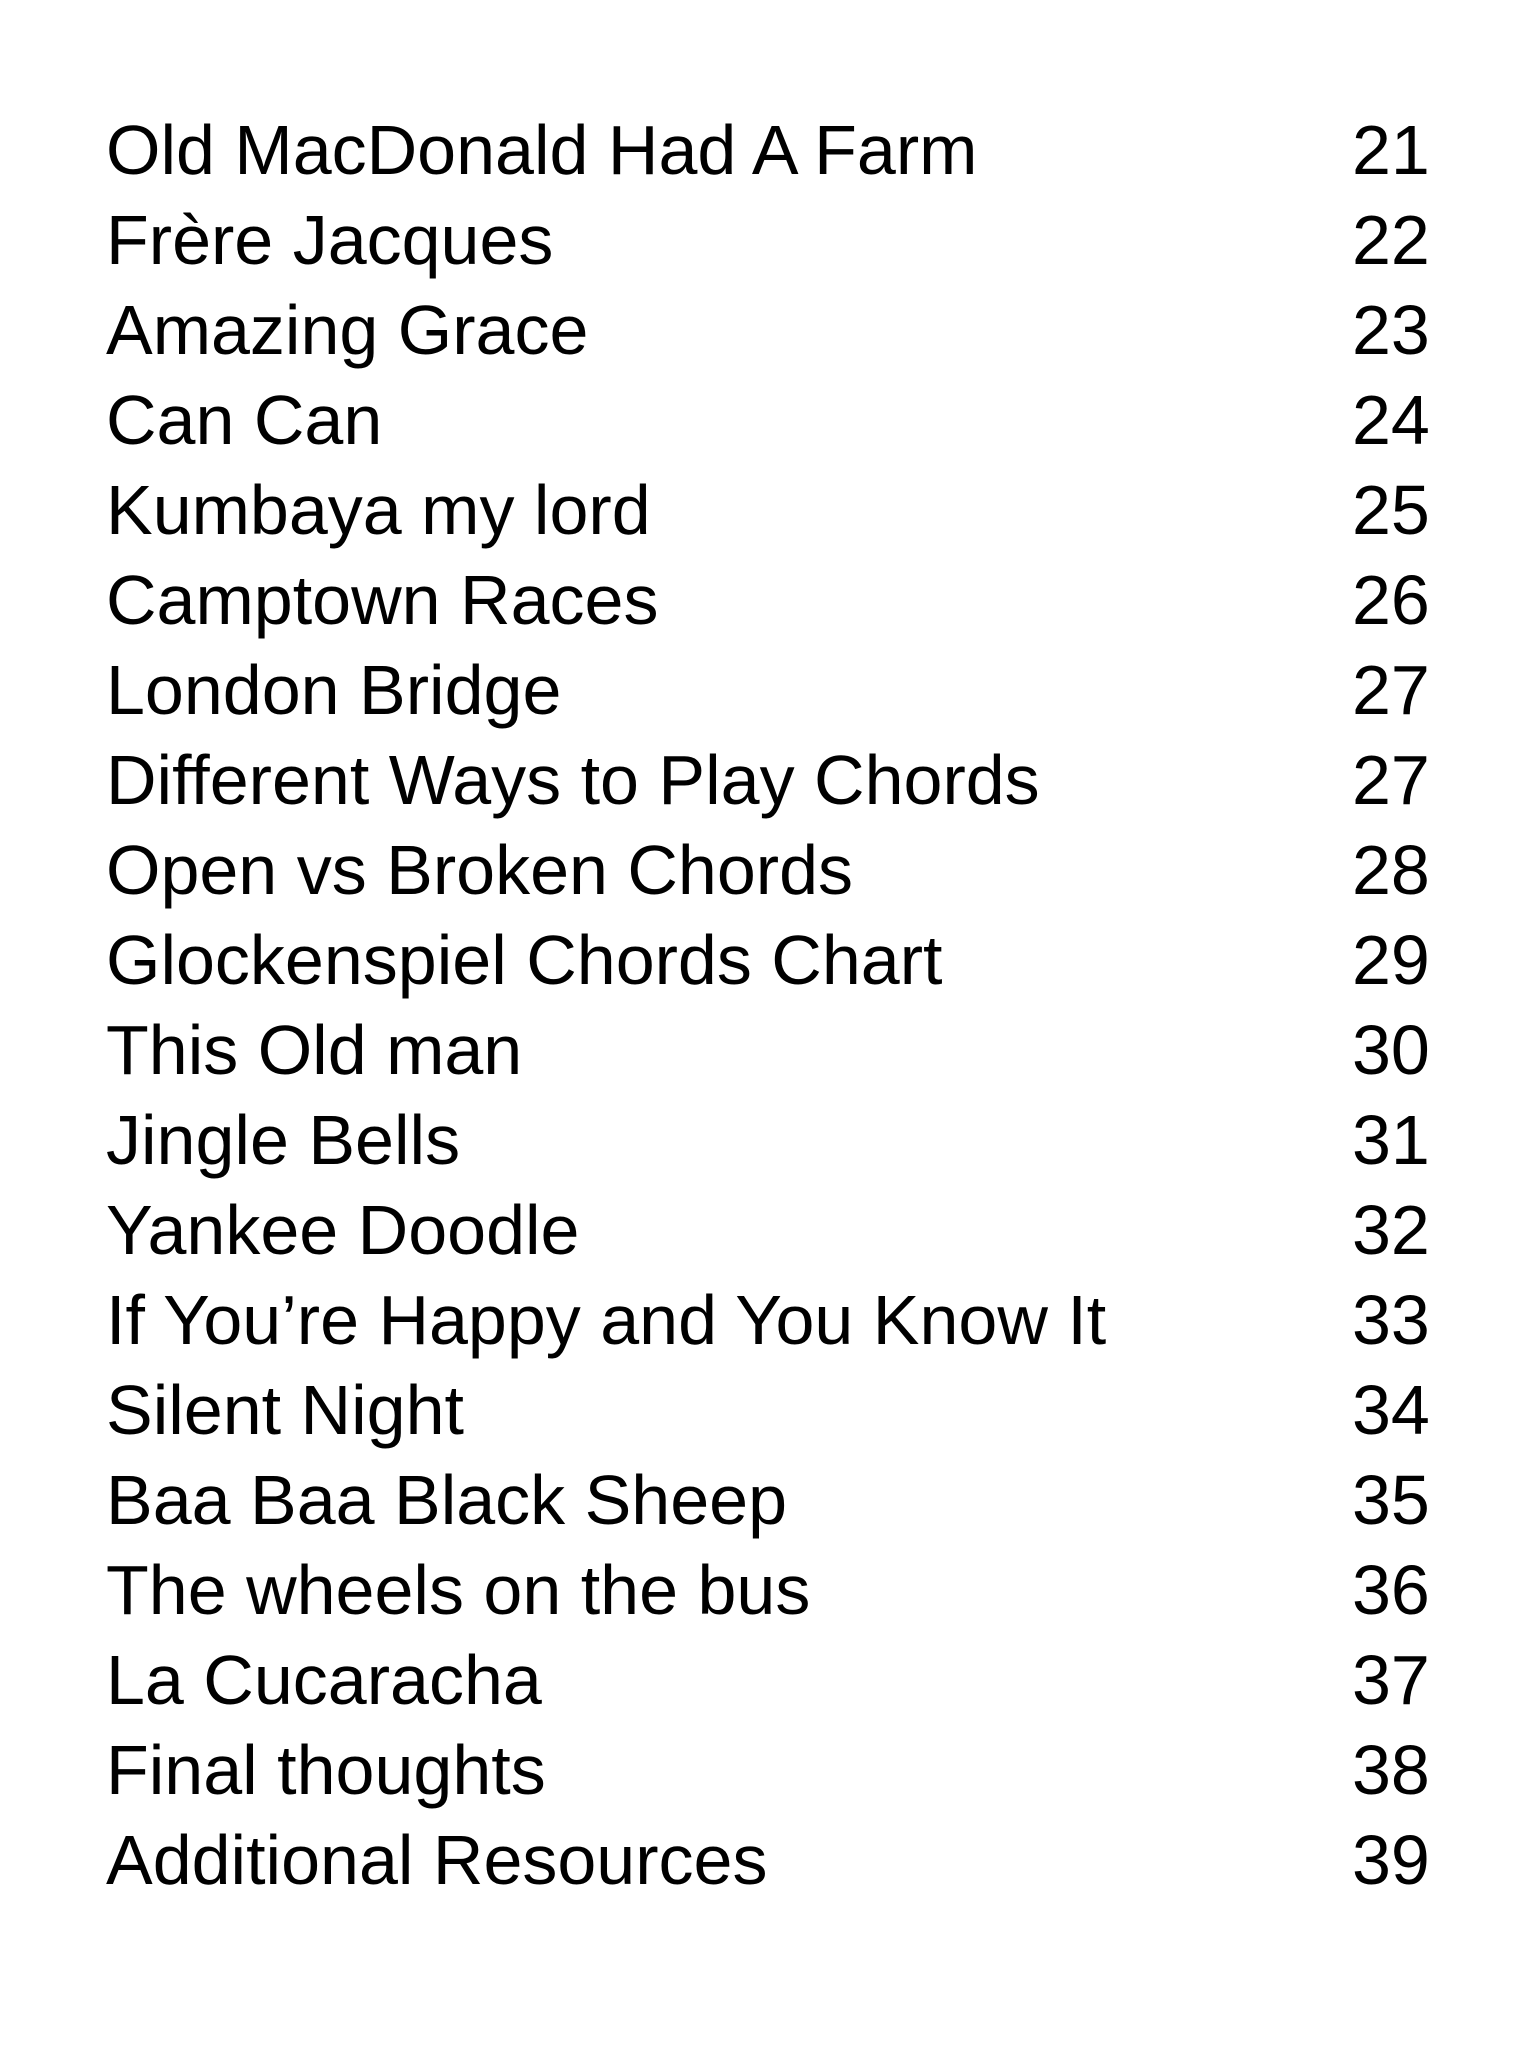 This screenshot has width=1536, height=2047. I want to click on toc-row: Amazing Grace 23, so click(768, 330).